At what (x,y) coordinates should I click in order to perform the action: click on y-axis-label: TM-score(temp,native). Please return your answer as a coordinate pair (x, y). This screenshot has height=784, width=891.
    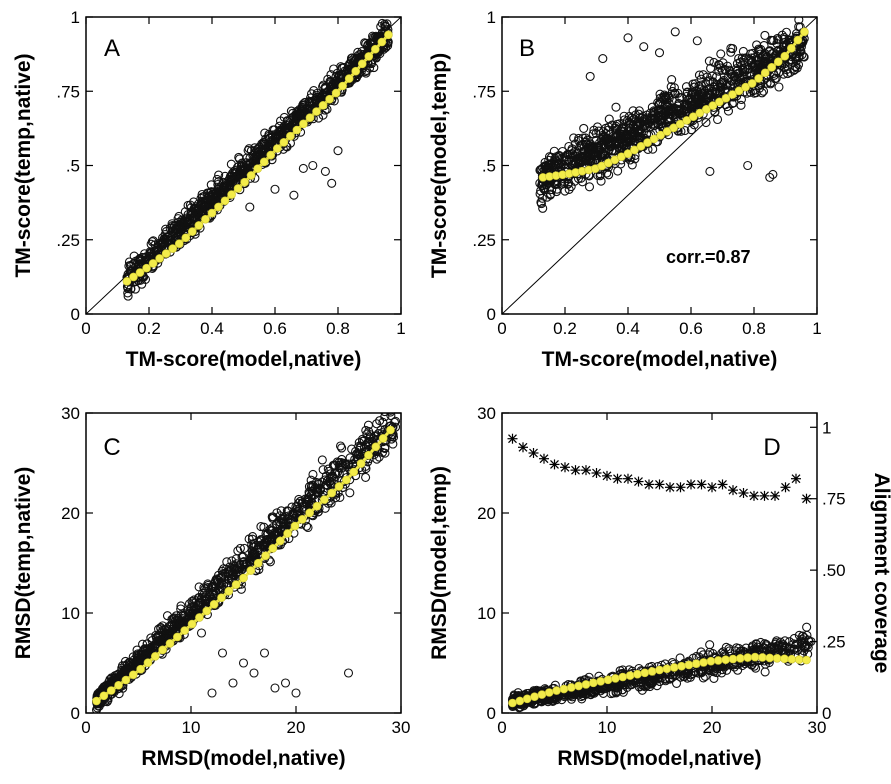
    Looking at the image, I should click on (23, 165).